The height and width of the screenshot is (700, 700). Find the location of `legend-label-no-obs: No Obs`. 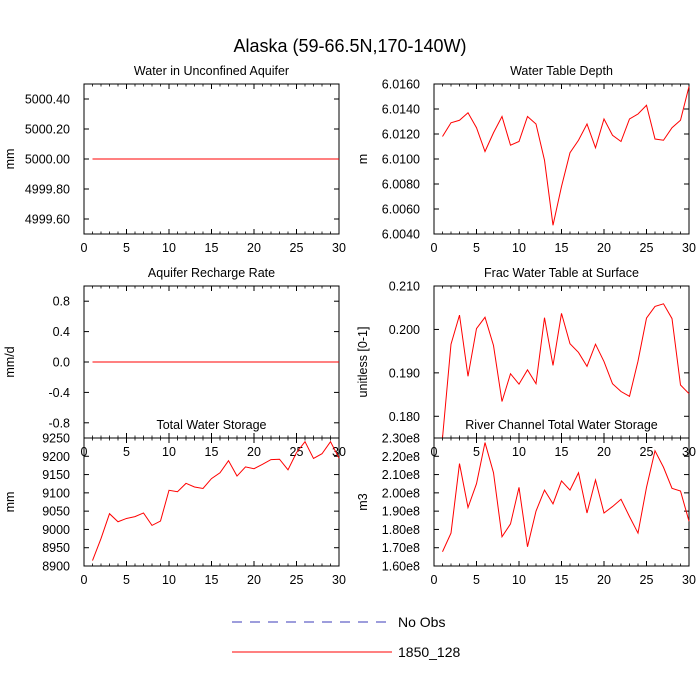

legend-label-no-obs: No Obs is located at coordinates (421, 622).